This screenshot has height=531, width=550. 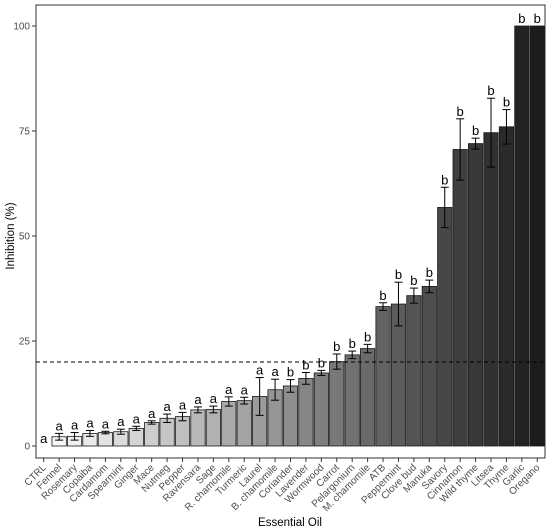 What do you see at coordinates (290, 523) in the screenshot?
I see `x-axis-title: Essential Oil` at bounding box center [290, 523].